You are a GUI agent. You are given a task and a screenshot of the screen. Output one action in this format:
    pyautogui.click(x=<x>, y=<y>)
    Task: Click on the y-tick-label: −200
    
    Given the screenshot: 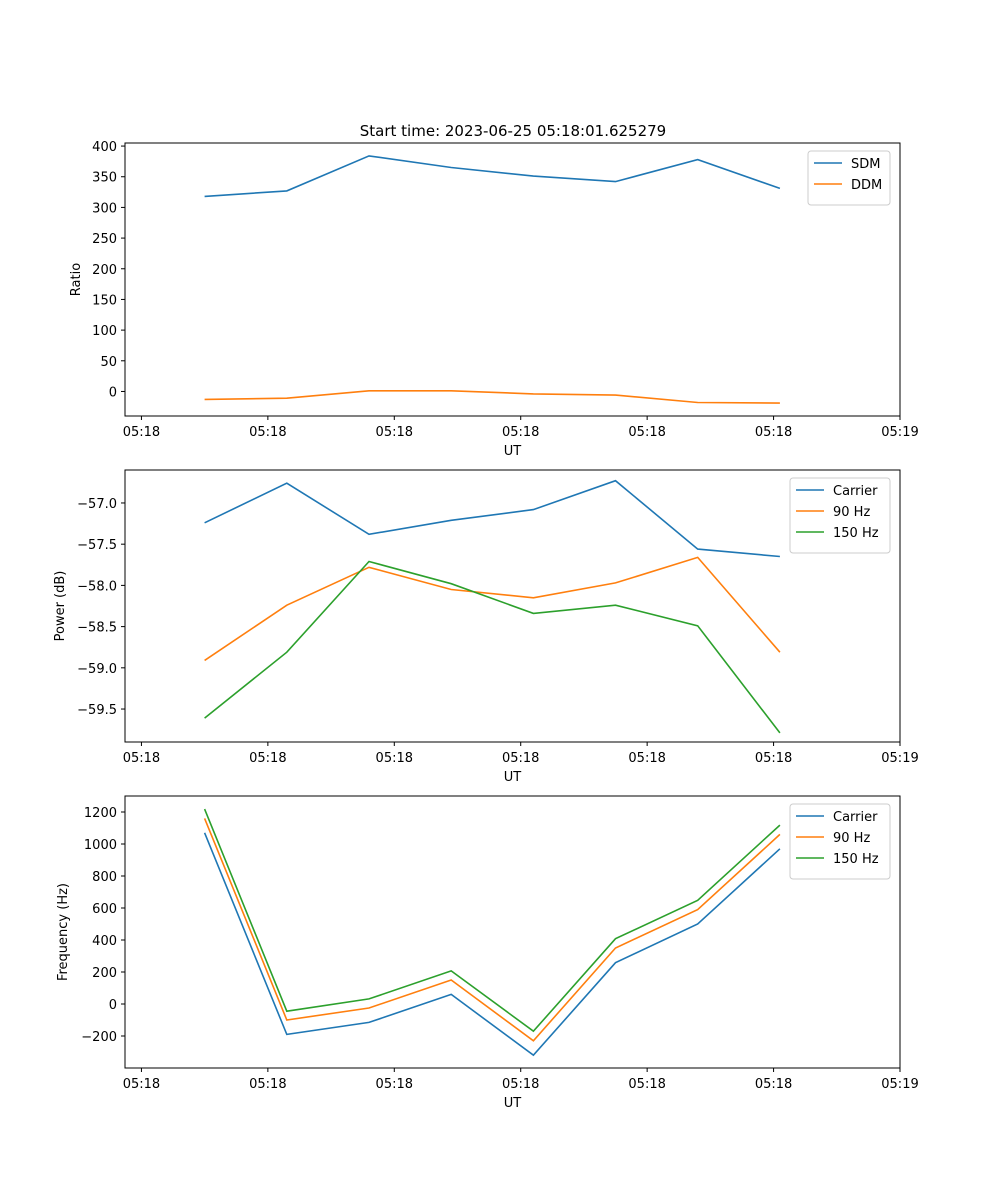 What is the action you would take?
    pyautogui.click(x=99, y=1037)
    